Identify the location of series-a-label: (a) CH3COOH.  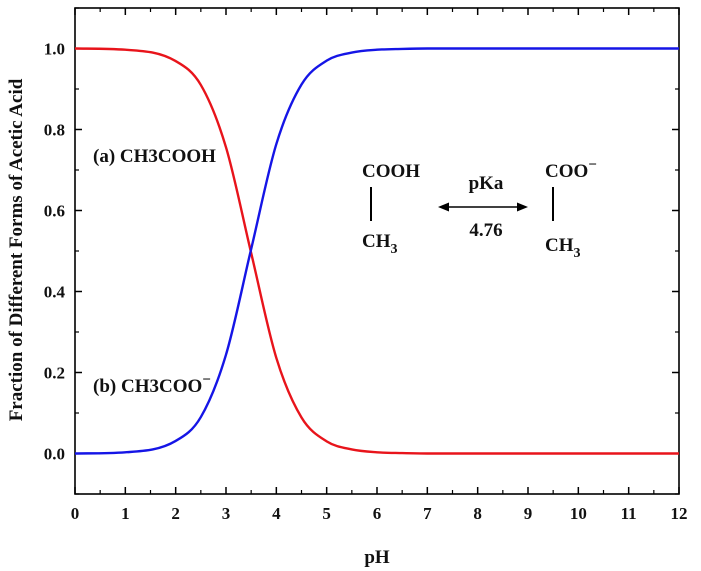
(154, 156).